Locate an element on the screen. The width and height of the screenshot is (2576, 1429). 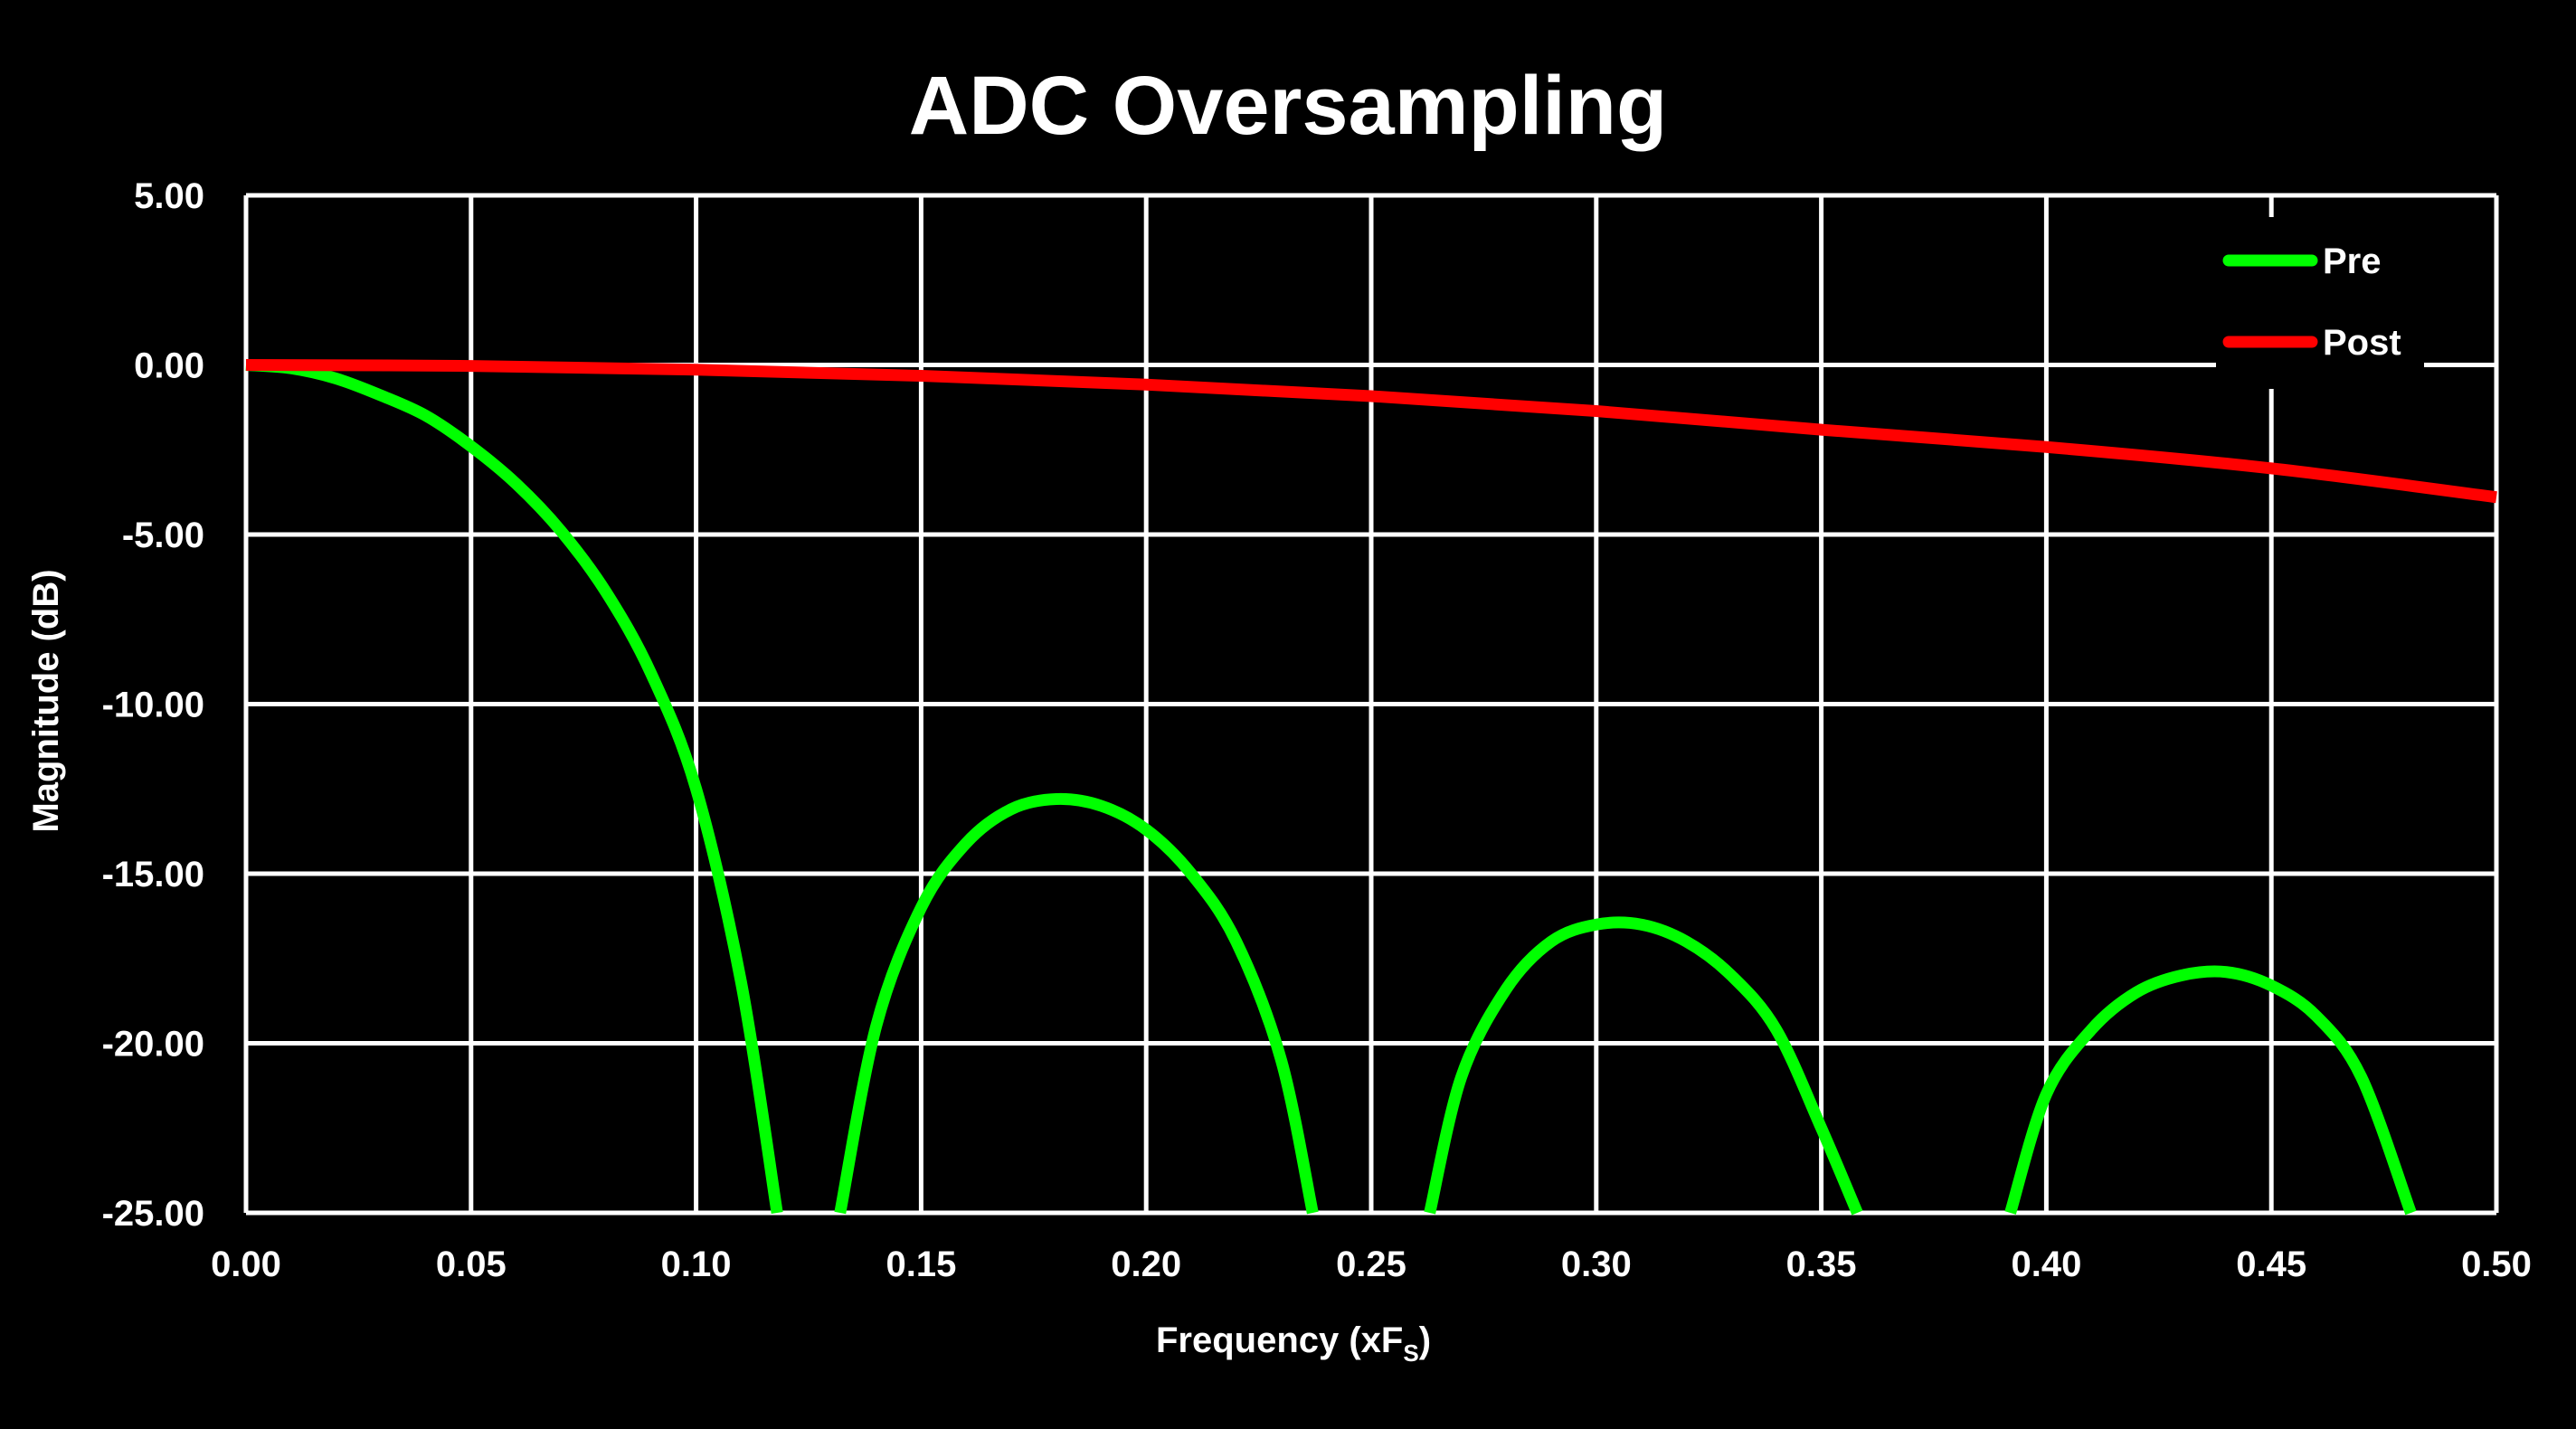
x-tick-label: 0.50 is located at coordinates (2497, 1264).